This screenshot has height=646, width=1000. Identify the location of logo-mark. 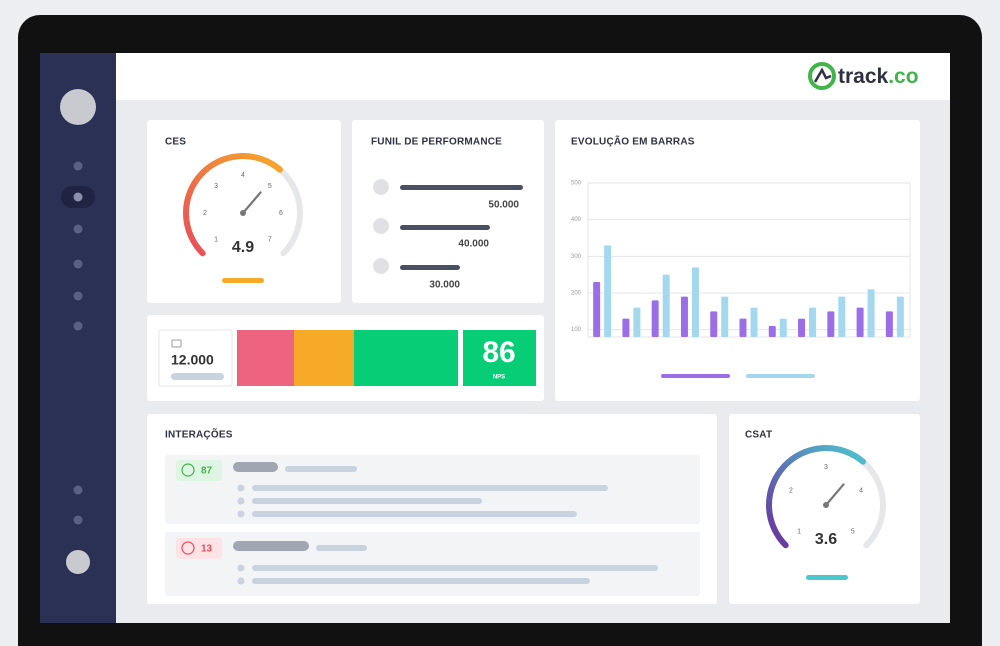
(822, 75).